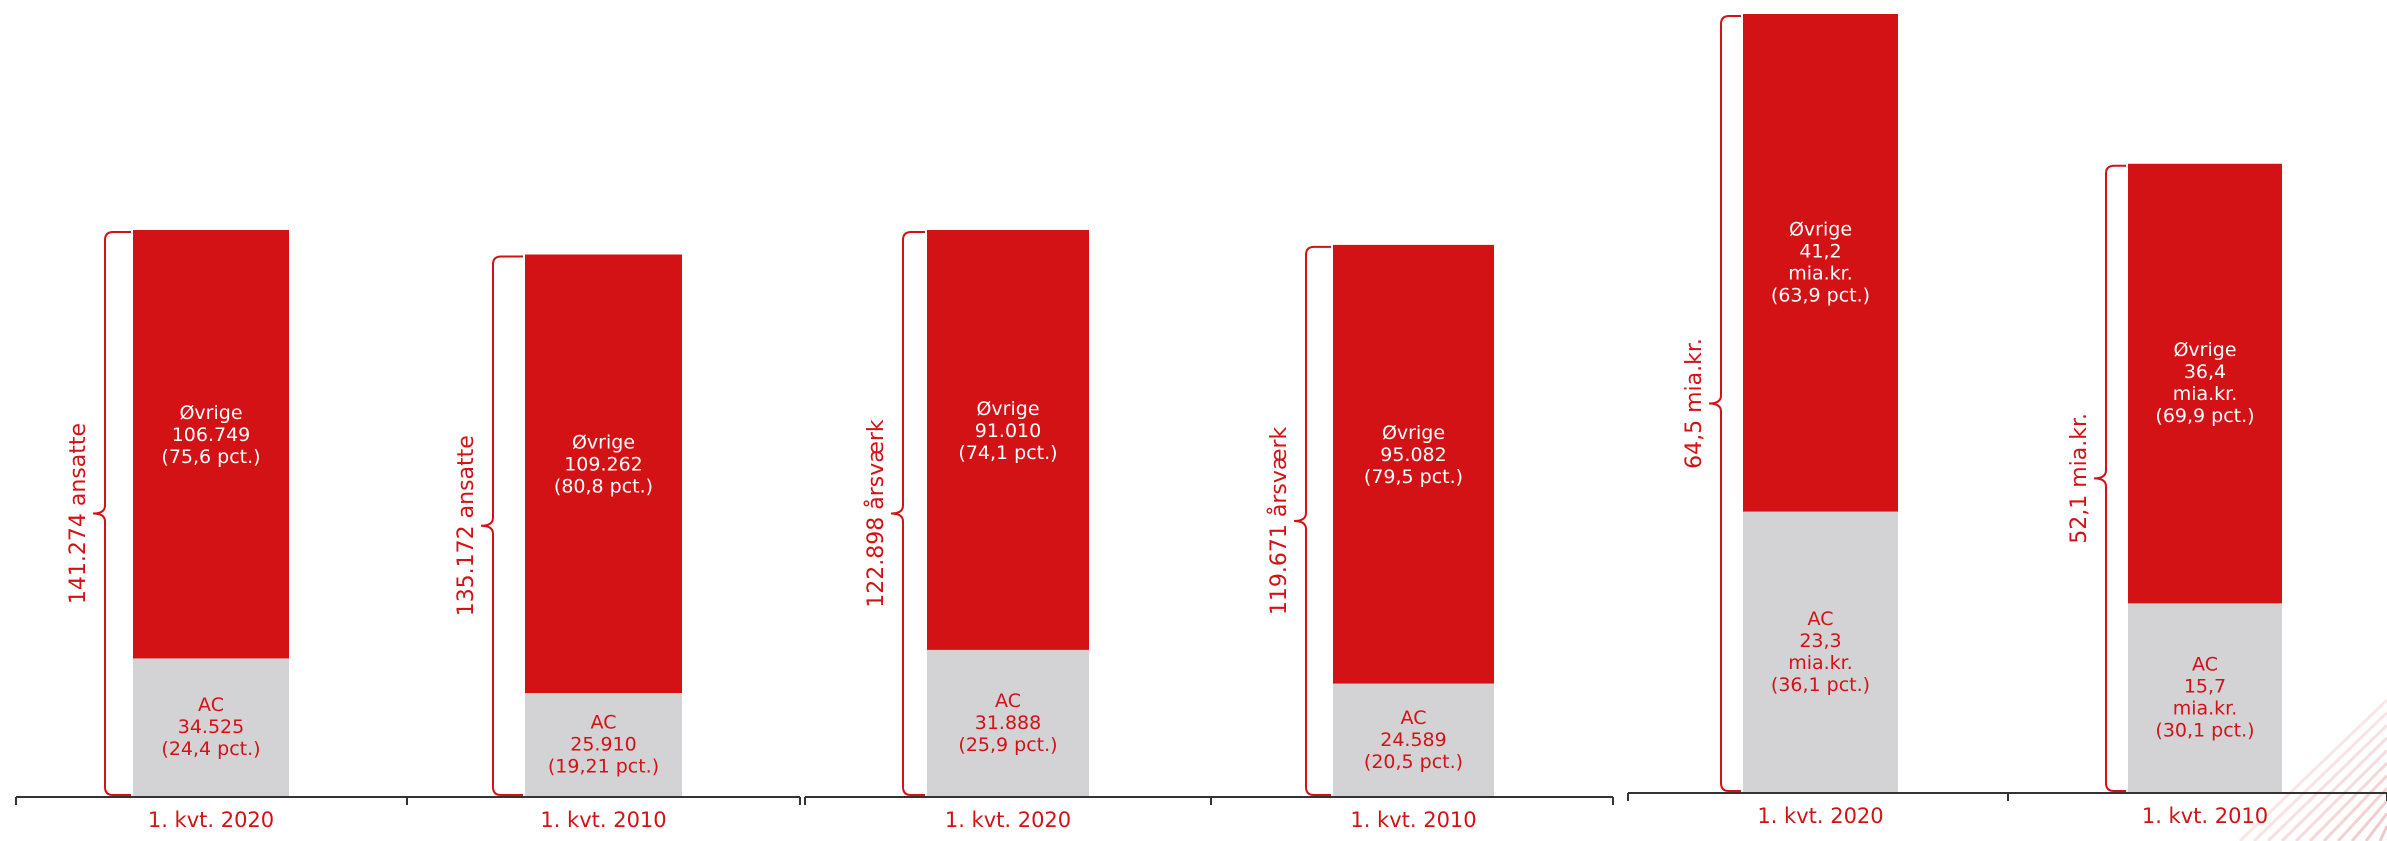  Describe the element at coordinates (1413, 455) in the screenshot. I see `data-label-ovrige: 95.082` at that location.